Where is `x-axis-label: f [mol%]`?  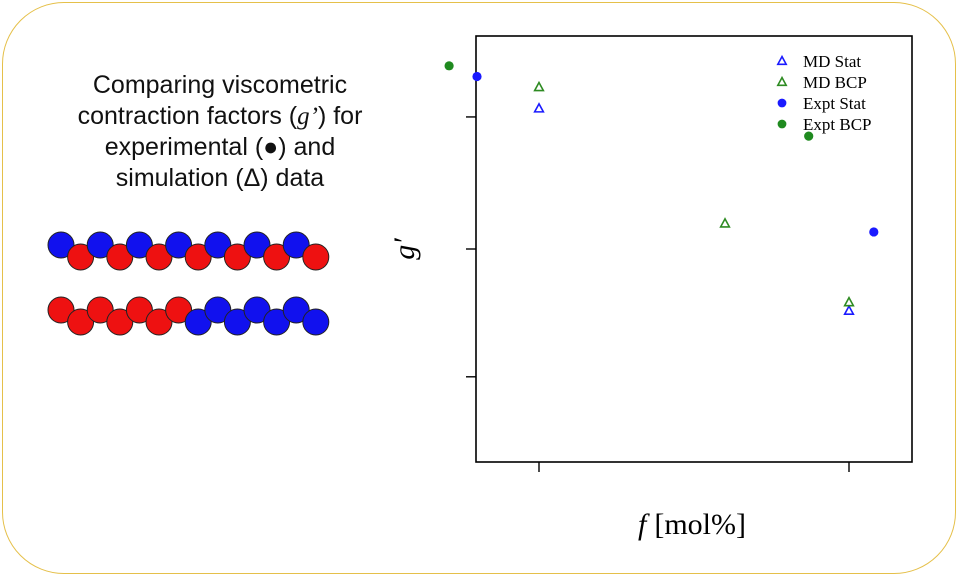 x-axis-label: f [mol%] is located at coordinates (692, 524).